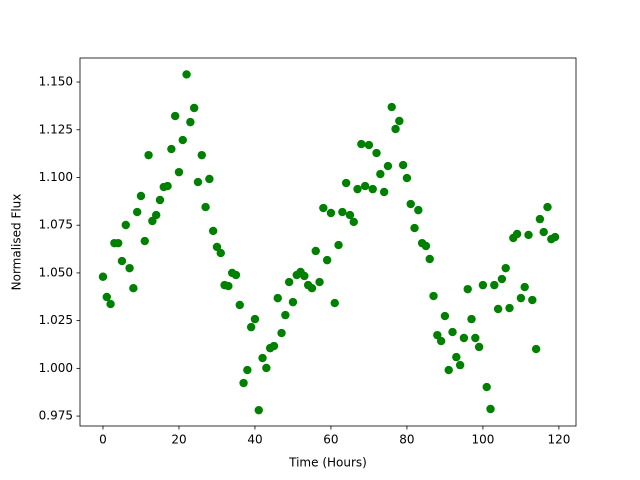 The width and height of the screenshot is (640, 480). I want to click on x-tick-label: 20, so click(178, 440).